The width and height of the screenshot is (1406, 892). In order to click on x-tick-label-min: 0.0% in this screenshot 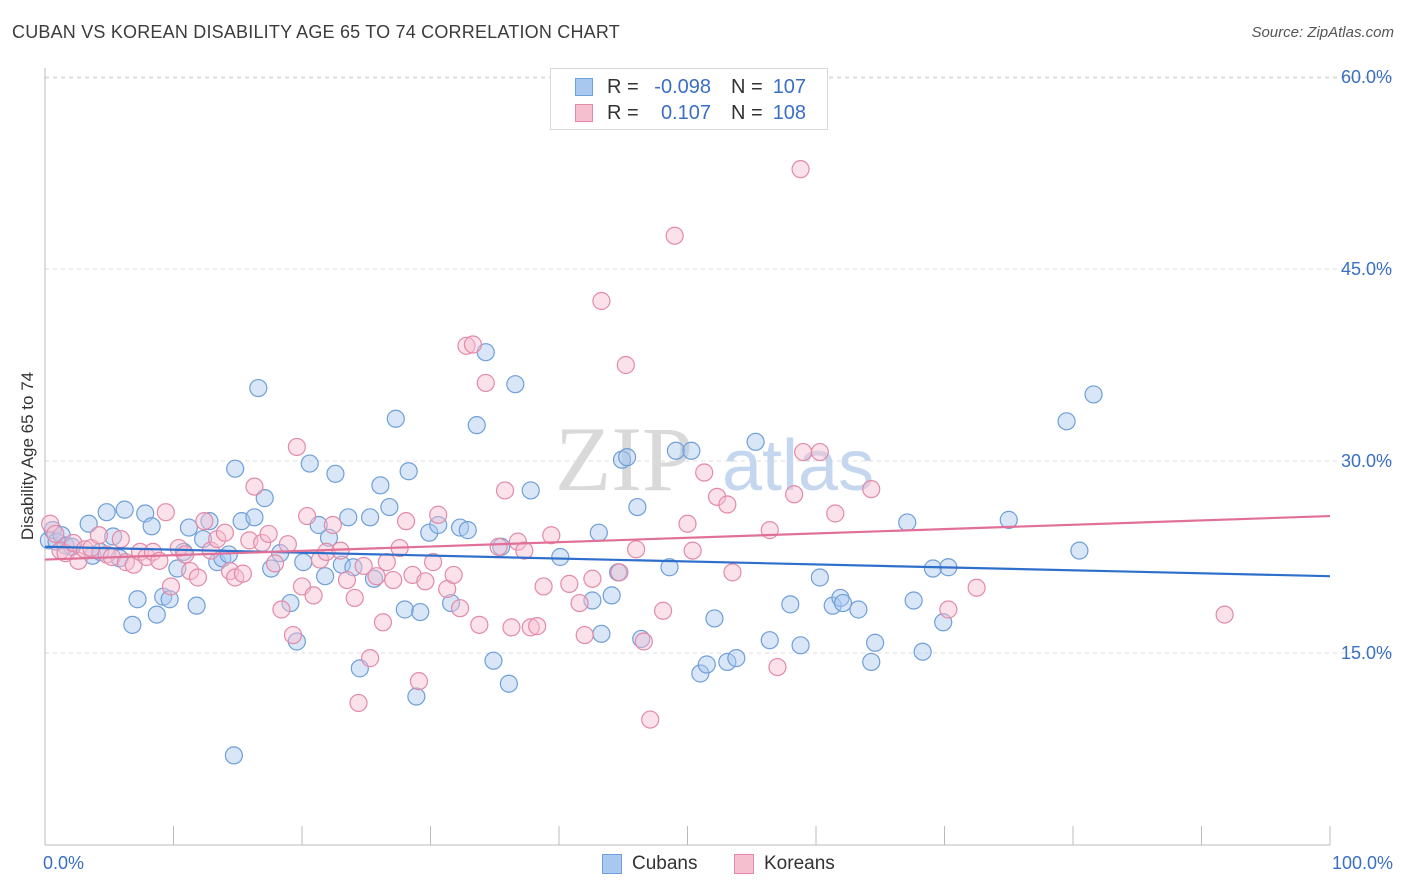, I will do `click(63, 863)`.